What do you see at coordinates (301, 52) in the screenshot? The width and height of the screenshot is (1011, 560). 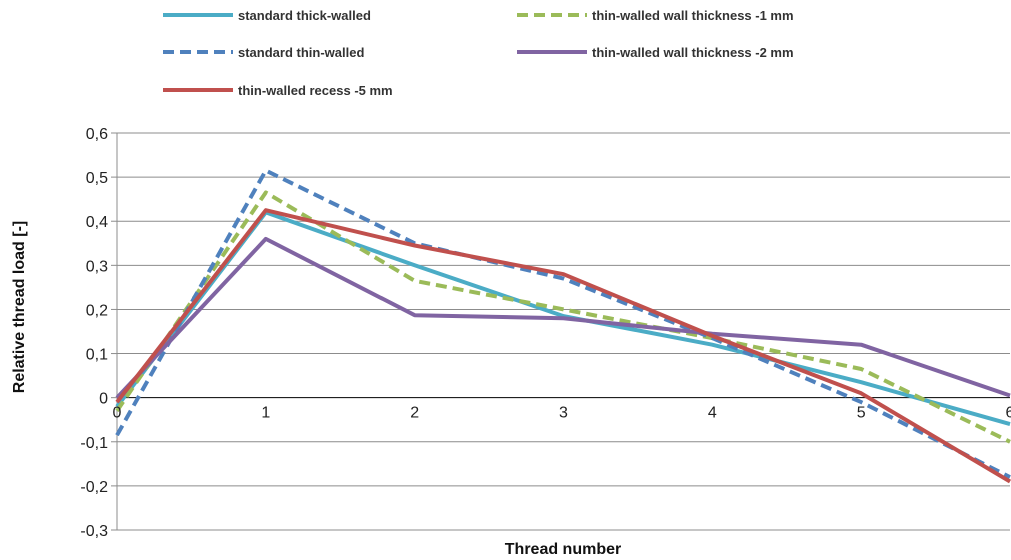 I see `legend-label: standard thin-walled` at bounding box center [301, 52].